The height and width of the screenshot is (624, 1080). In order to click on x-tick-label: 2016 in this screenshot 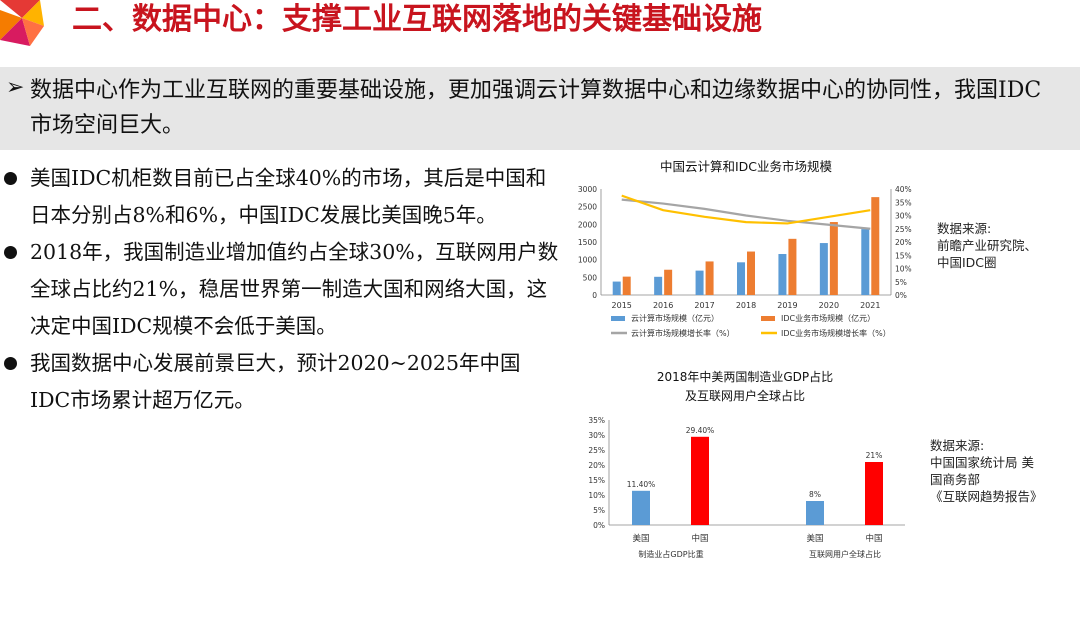, I will do `click(663, 305)`.